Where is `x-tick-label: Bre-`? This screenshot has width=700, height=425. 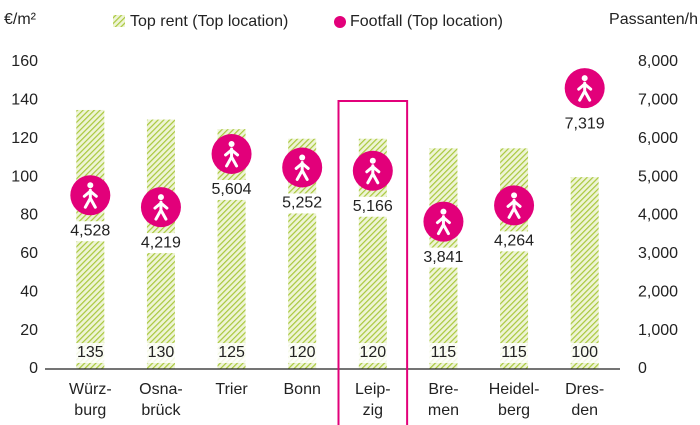
x-tick-label: Bre- is located at coordinates (443, 389).